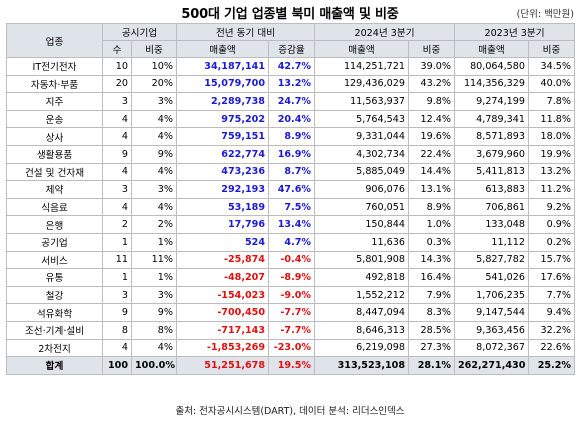 The height and width of the screenshot is (422, 580). I want to click on cell-2024-sales: 760,051, so click(361, 207).